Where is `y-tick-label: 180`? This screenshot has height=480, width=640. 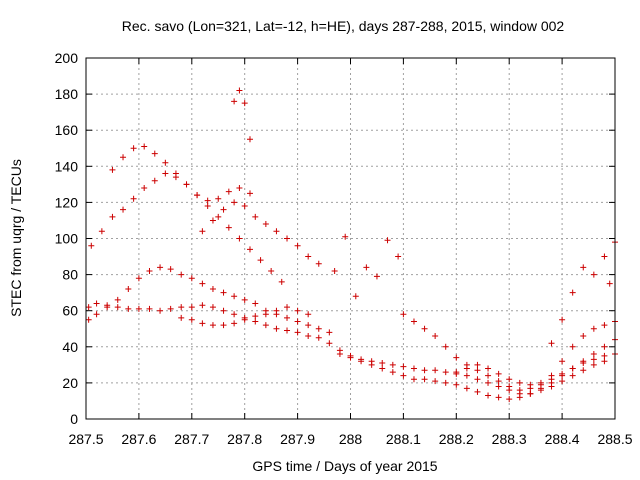 y-tick-label: 180 is located at coordinates (67, 94).